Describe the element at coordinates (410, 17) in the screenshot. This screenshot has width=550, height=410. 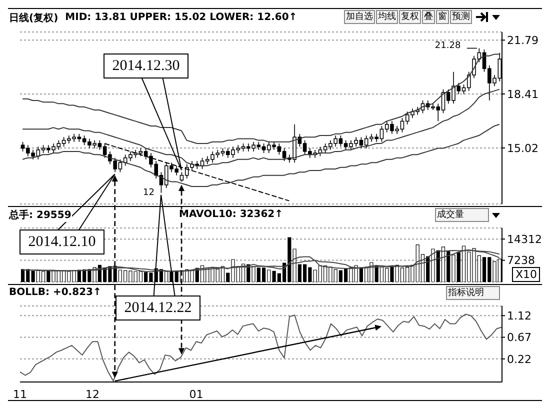
I see `text: 复权` at that location.